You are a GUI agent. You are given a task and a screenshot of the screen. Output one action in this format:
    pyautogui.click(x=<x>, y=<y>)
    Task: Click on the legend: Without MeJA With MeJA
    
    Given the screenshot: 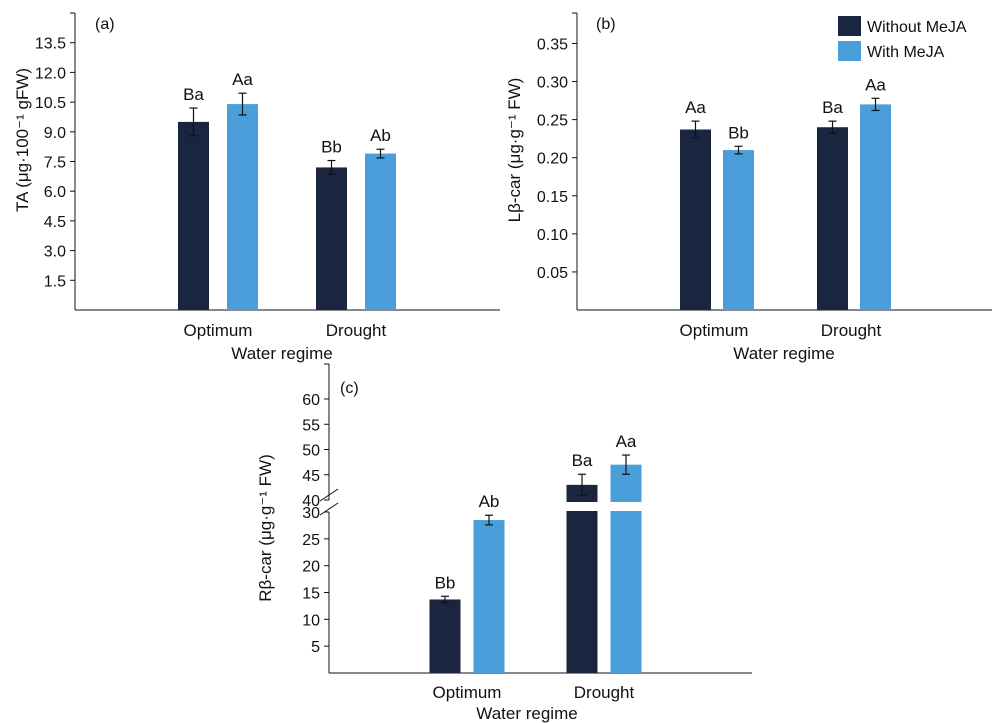 What is the action you would take?
    pyautogui.click(x=902, y=38)
    